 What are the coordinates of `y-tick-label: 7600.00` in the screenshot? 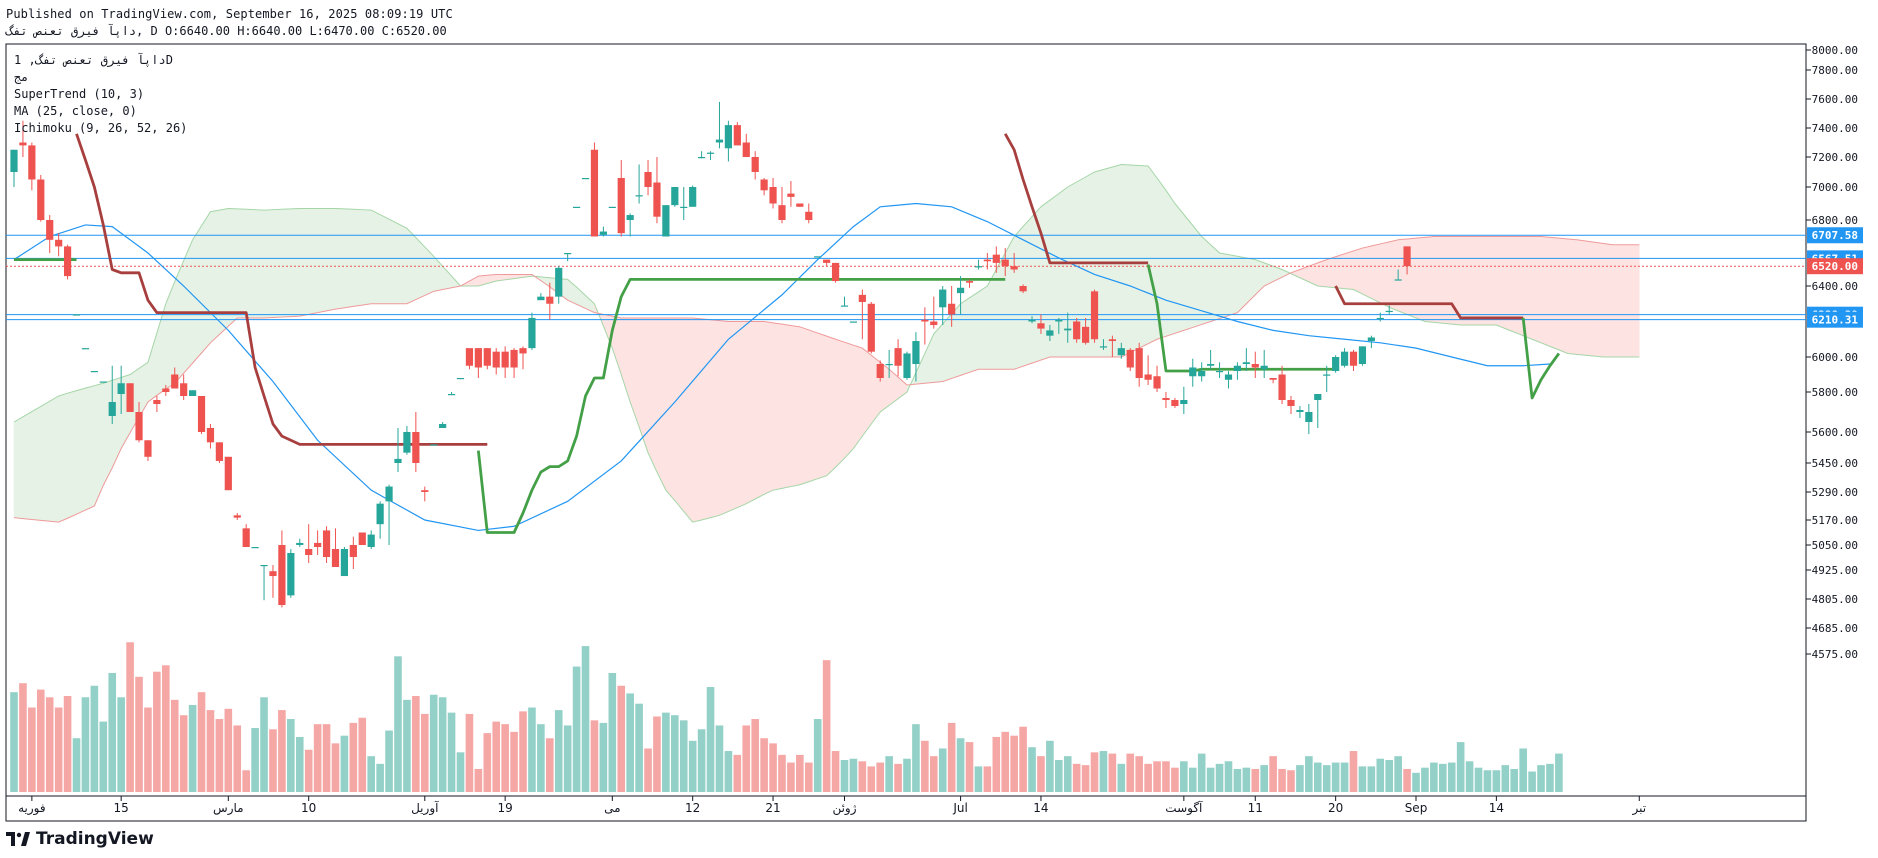 It's located at (1835, 99).